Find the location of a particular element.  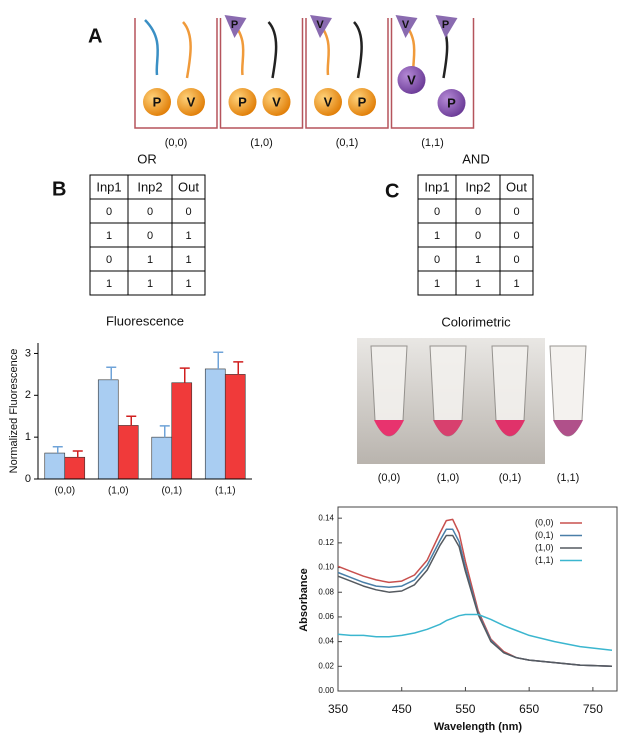

table-header: Out is located at coordinates (516, 186).